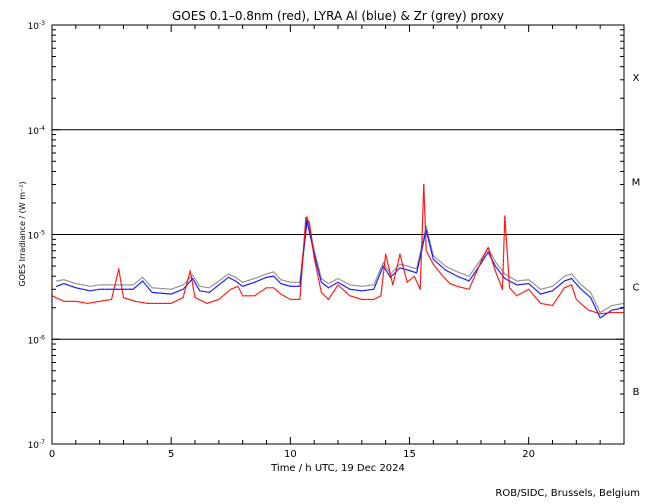 Image resolution: width=650 pixels, height=504 pixels. Describe the element at coordinates (567, 493) in the screenshot. I see `footer-credit: ROB/SIDC, Brussels, Belgium` at that location.